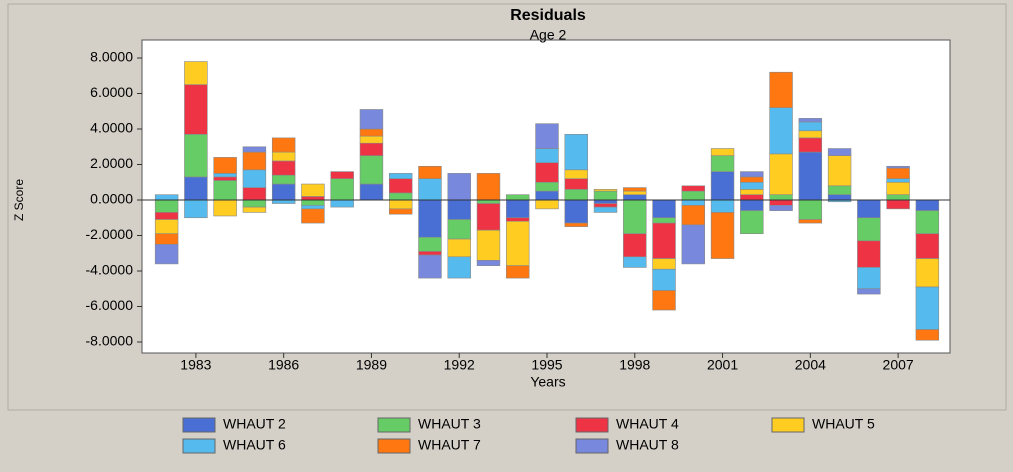  Describe the element at coordinates (810, 365) in the screenshot. I see `x-tick-label: 2004` at that location.